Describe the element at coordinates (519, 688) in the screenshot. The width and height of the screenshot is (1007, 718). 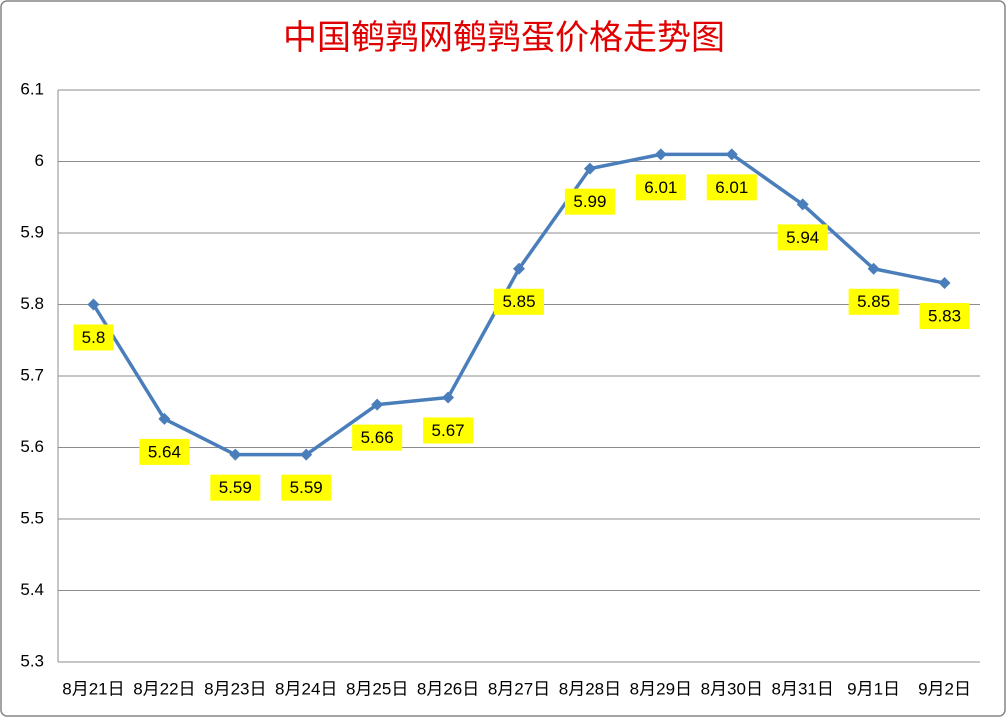
I see `x-tick-label: 8月27日` at that location.